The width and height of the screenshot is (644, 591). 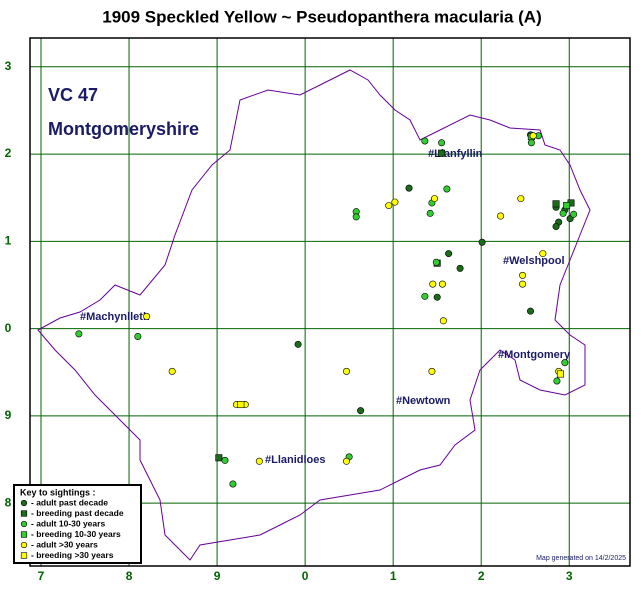 I want to click on place-label: #Llanfyllin, so click(x=455, y=154).